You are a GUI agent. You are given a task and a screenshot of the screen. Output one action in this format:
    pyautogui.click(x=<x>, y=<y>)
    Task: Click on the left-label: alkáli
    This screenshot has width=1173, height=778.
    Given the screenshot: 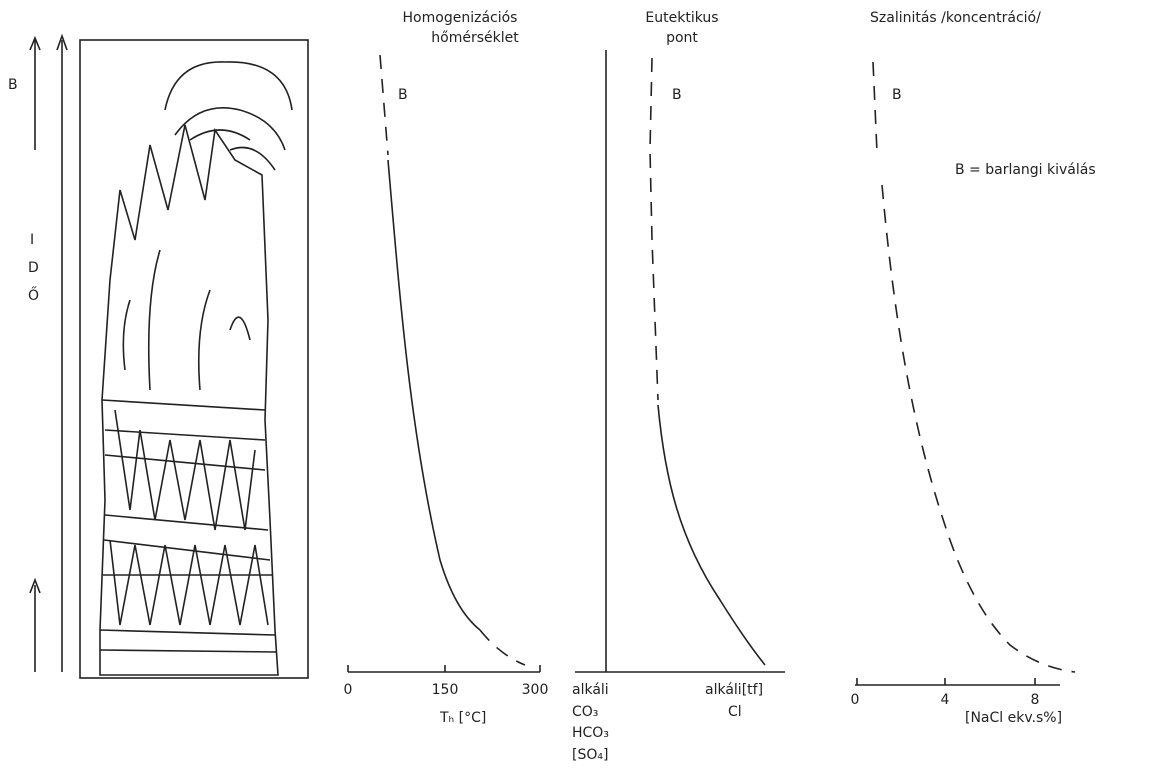 What is the action you would take?
    pyautogui.click(x=590, y=690)
    